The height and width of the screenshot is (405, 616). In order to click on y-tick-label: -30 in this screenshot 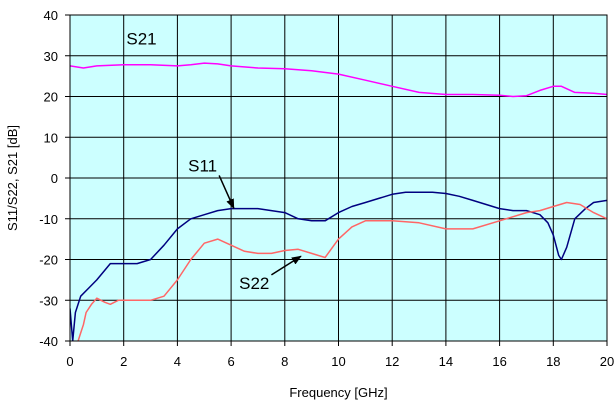, I will do `click(48, 300)`.